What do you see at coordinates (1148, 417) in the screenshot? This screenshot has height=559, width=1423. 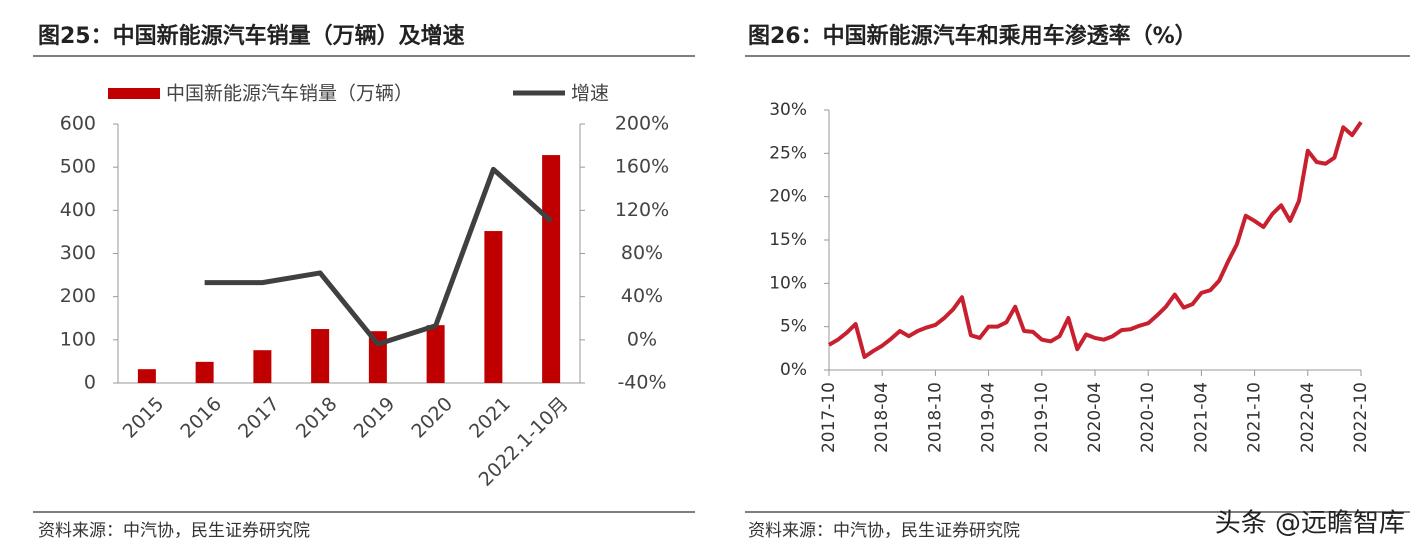 I see `x-tick-label: 2020-10` at bounding box center [1148, 417].